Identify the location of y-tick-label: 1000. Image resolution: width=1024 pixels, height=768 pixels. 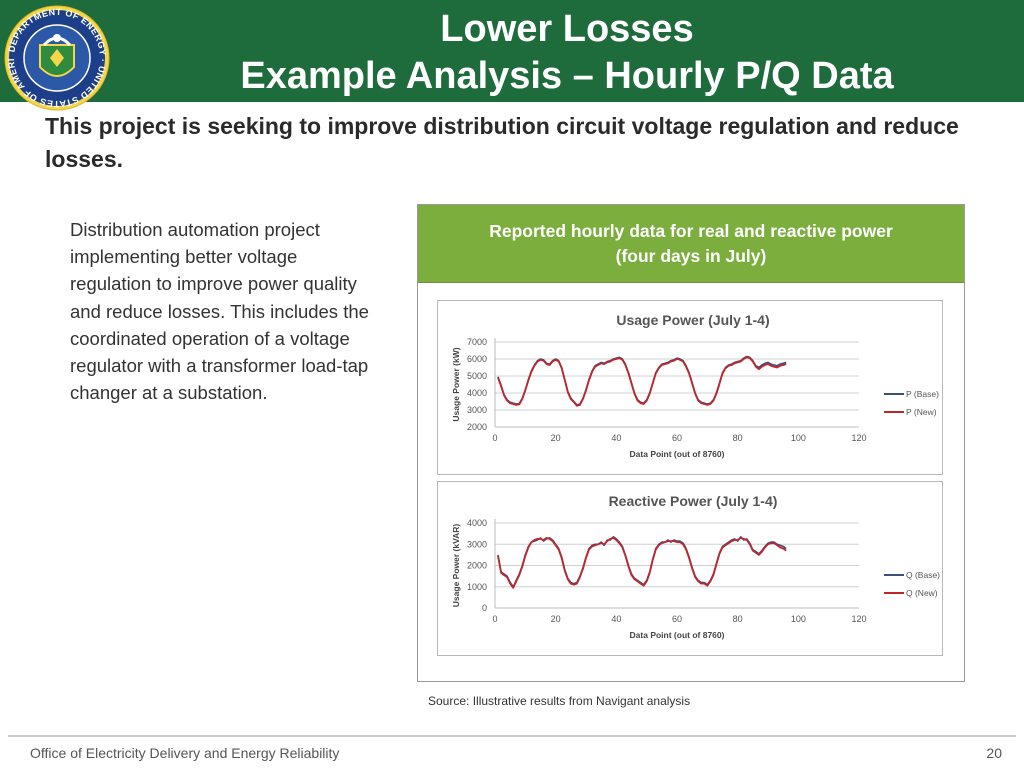
(477, 587).